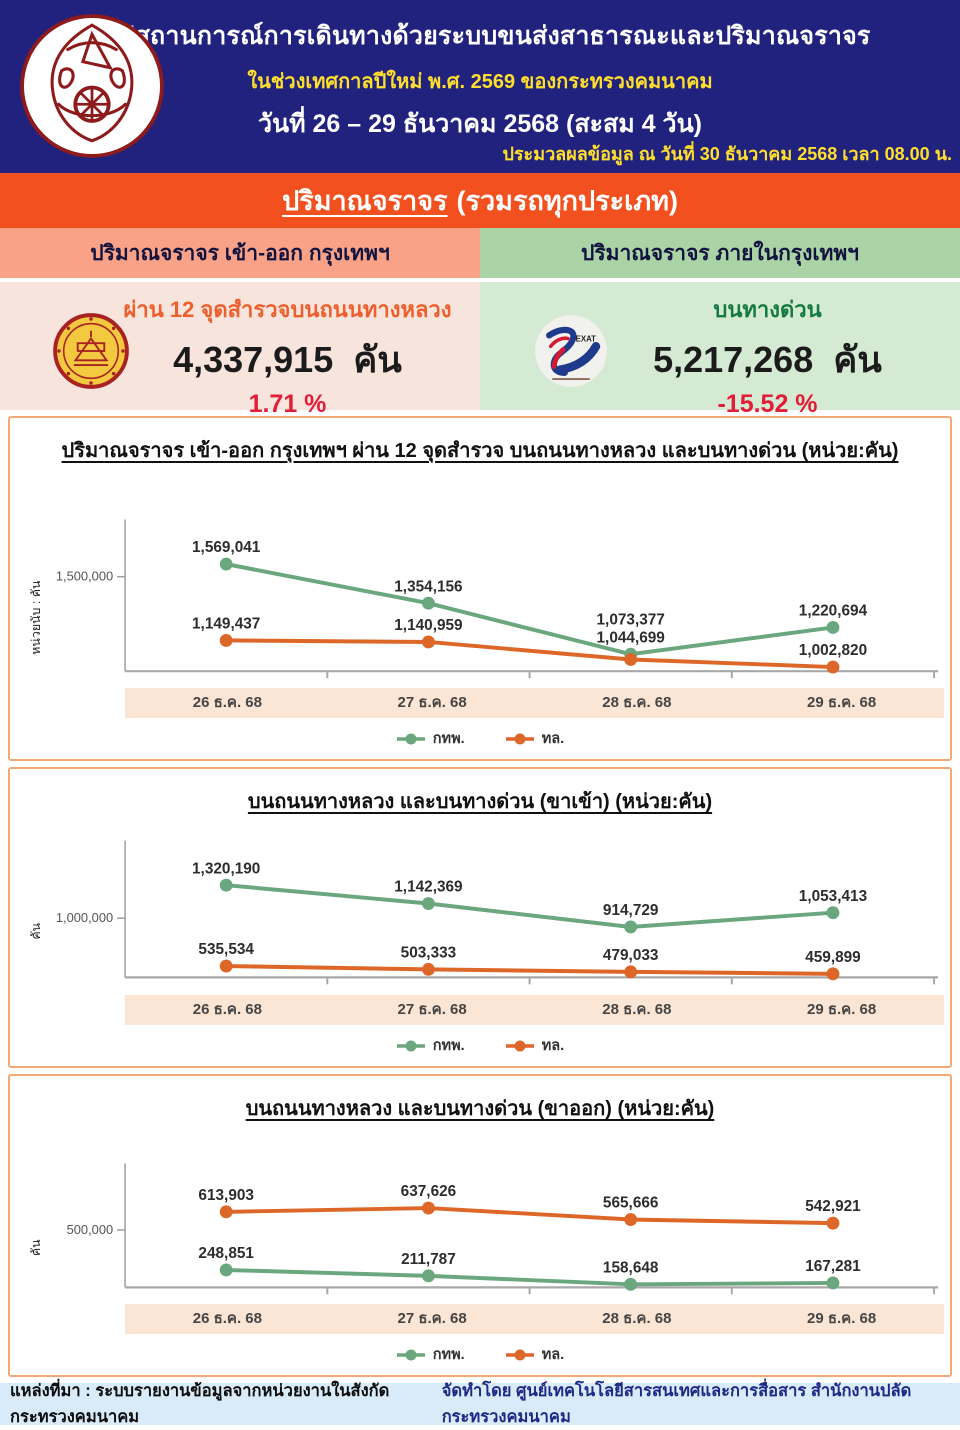  Describe the element at coordinates (287, 309) in the screenshot. I see `stat-subtitle: ผ่าน 12 จุดสำรวจบนถนนทางหลวง` at that location.